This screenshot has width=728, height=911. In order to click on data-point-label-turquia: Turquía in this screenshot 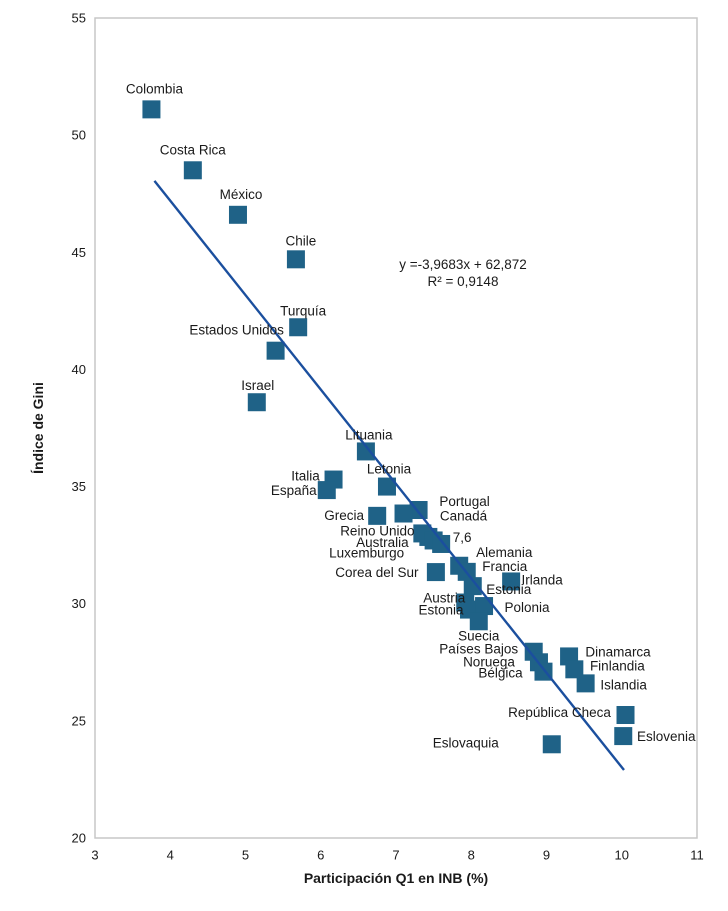, I will do `click(303, 310)`.